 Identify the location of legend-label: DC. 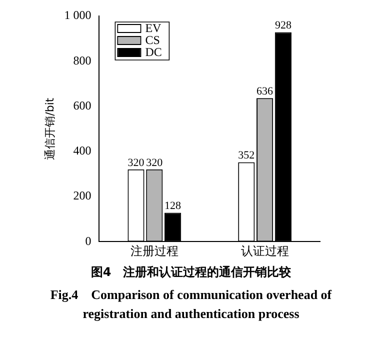
(153, 52).